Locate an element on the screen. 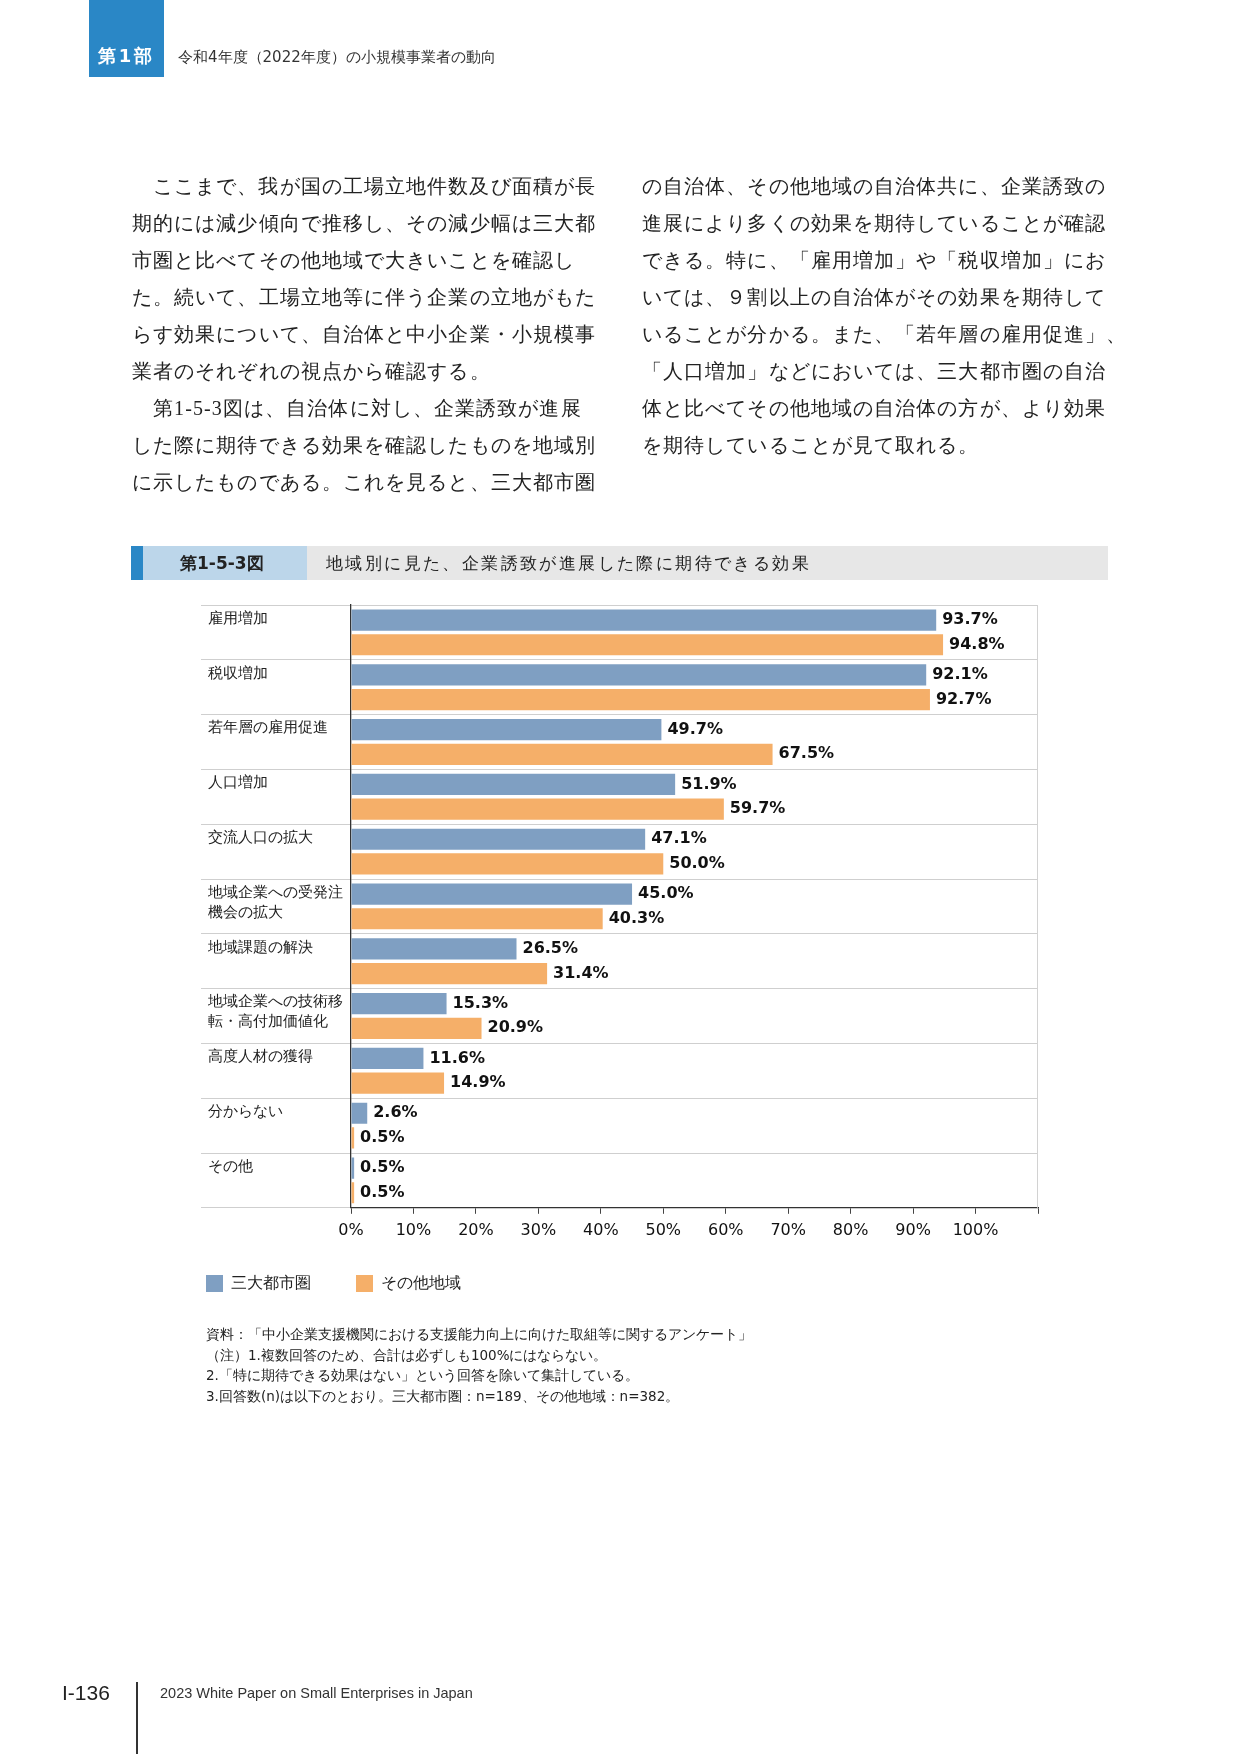 This screenshot has width=1241, height=1754. chart-title: 地域別に見た、企業誘致が進展した際に期待できる効果 is located at coordinates (568, 563).